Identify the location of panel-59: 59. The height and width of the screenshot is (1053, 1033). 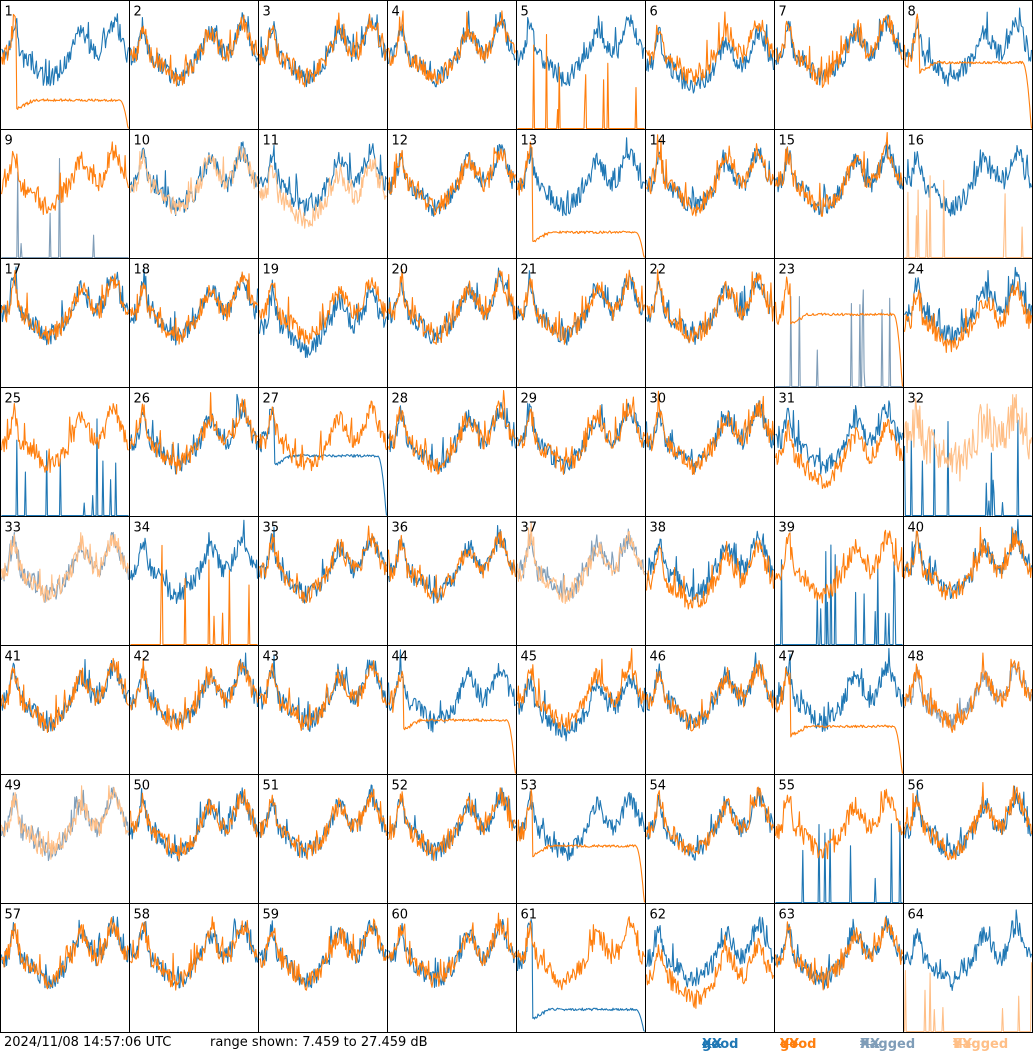
(323, 968).